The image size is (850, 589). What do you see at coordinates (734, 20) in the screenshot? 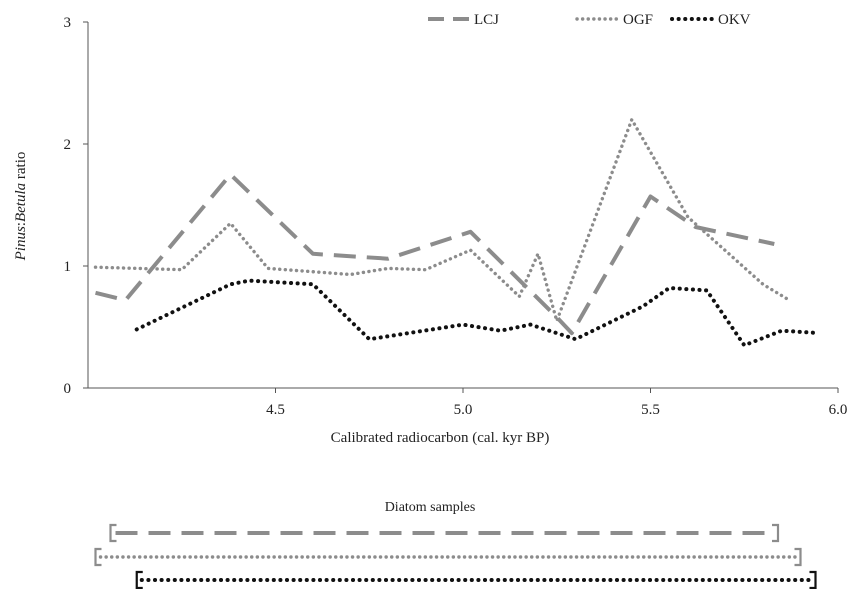
I see `legend-label-okv: OKV` at bounding box center [734, 20].